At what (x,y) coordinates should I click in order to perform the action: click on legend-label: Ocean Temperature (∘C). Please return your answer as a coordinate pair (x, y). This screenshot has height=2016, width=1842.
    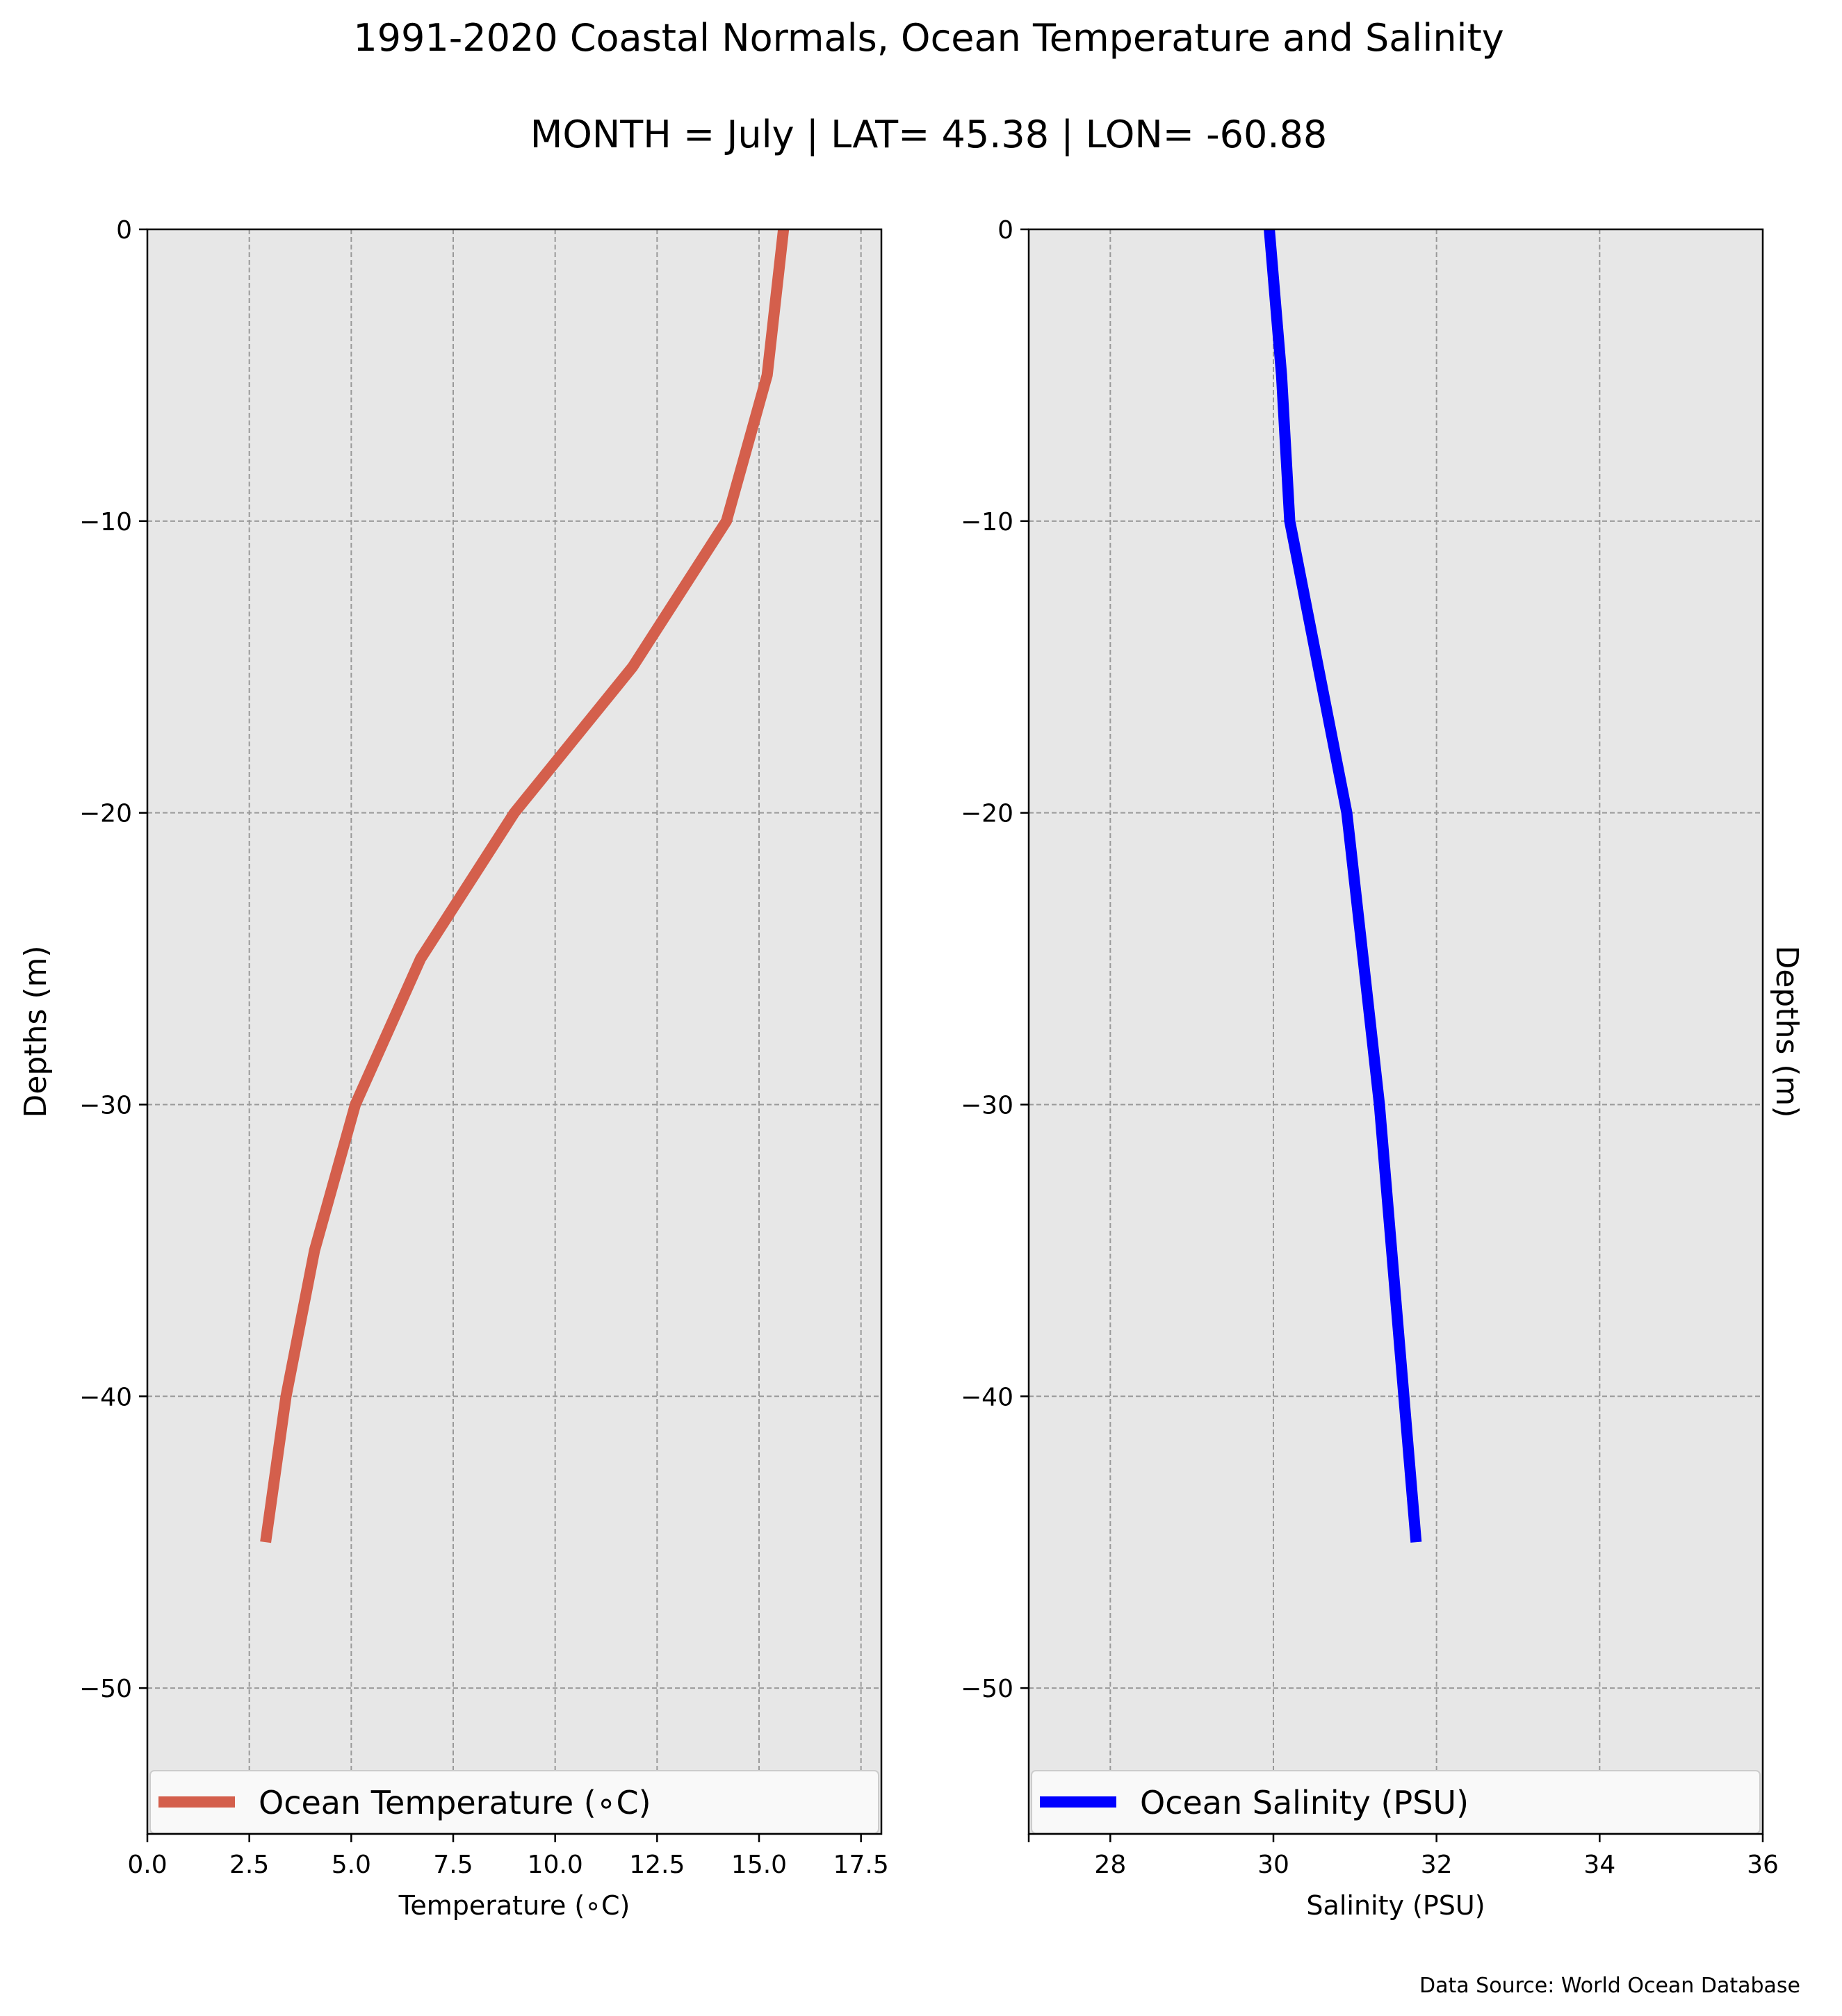
    Looking at the image, I should click on (455, 1803).